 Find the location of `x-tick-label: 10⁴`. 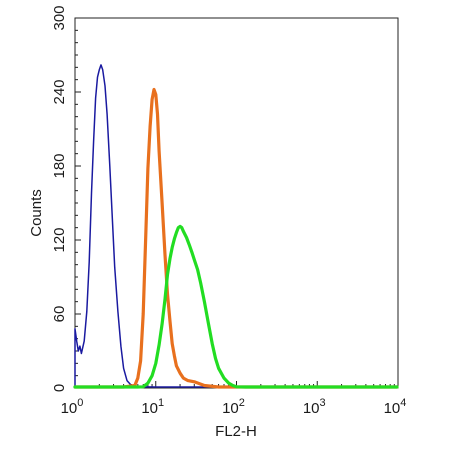

x-tick-label: 10⁴ is located at coordinates (395, 407).